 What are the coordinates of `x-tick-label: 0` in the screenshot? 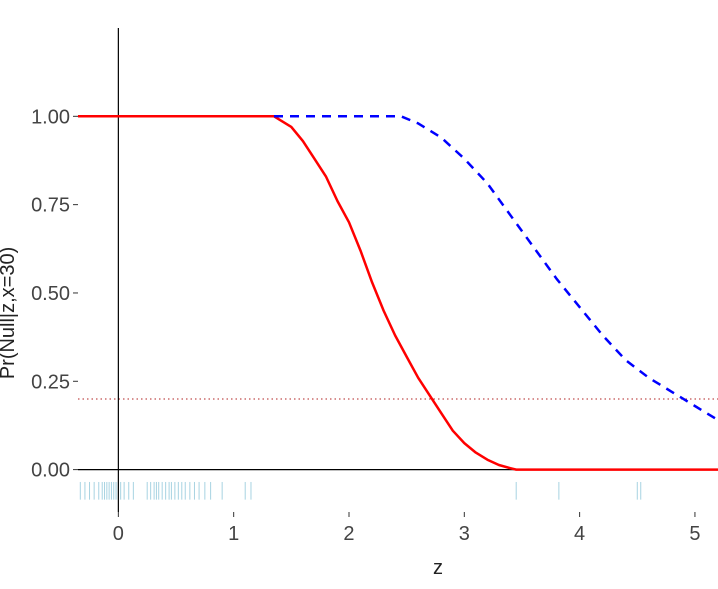 It's located at (118, 534).